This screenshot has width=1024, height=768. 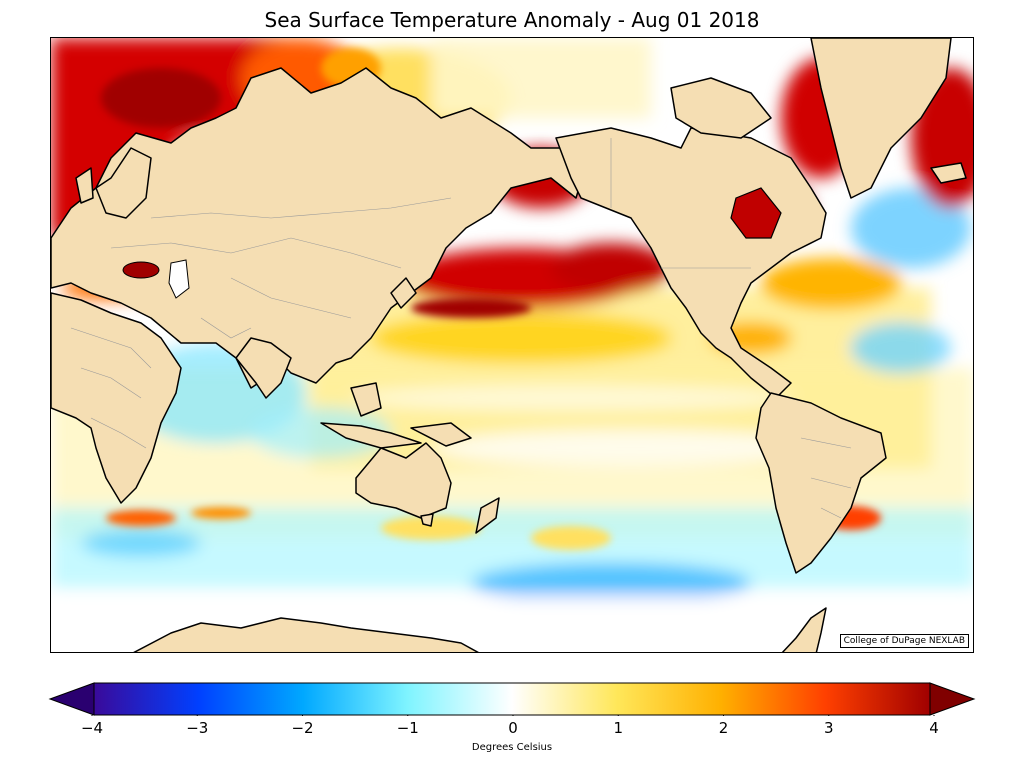 What do you see at coordinates (804, 629) in the screenshot?
I see `land-antarctic-peninsula` at bounding box center [804, 629].